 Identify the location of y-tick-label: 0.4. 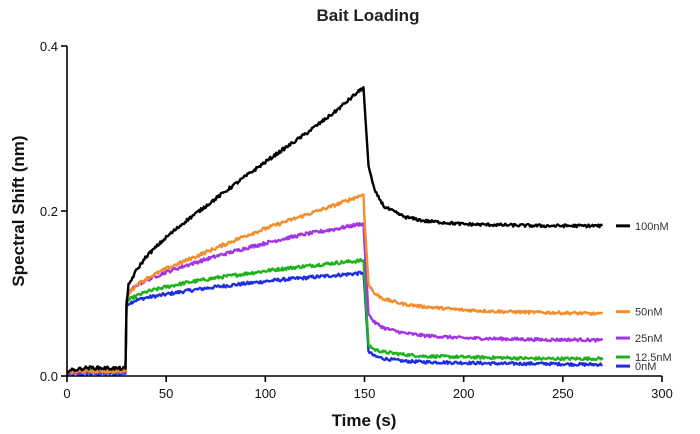
(49, 46).